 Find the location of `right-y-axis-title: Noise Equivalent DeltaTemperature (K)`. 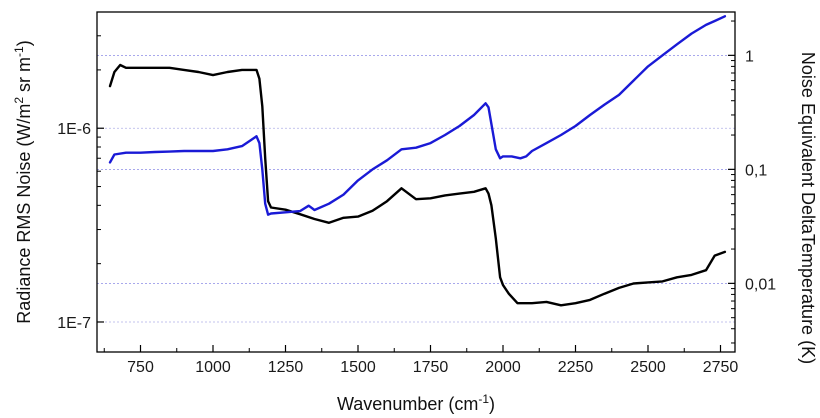

right-y-axis-title: Noise Equivalent DeltaTemperature (K) is located at coordinates (808, 208).